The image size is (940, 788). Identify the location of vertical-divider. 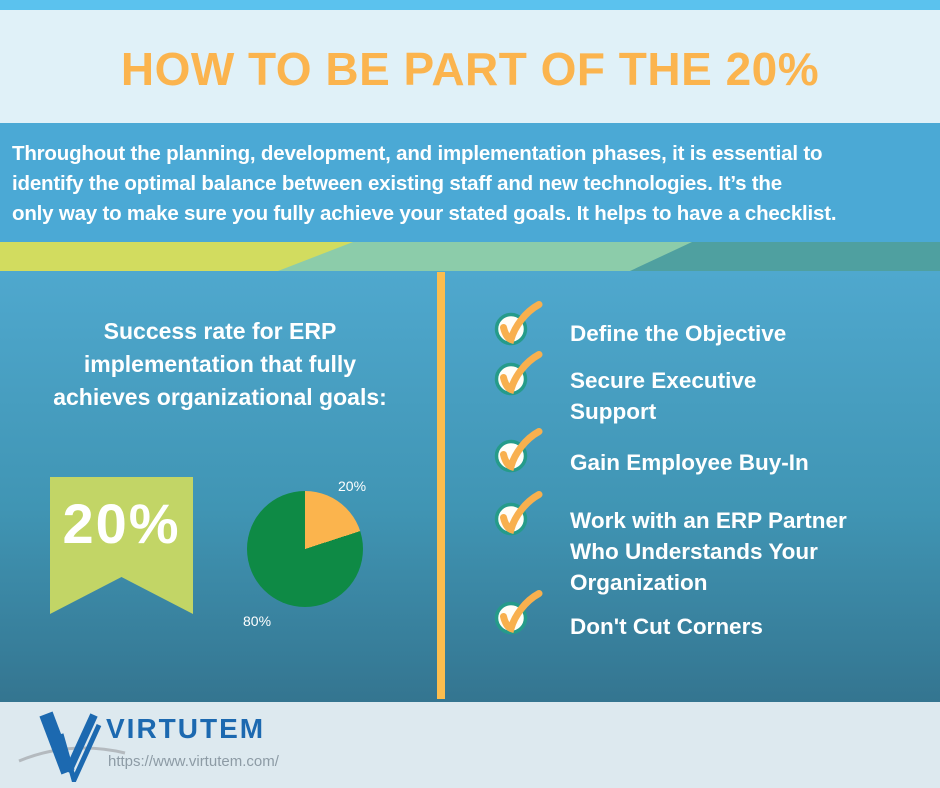
(441, 485).